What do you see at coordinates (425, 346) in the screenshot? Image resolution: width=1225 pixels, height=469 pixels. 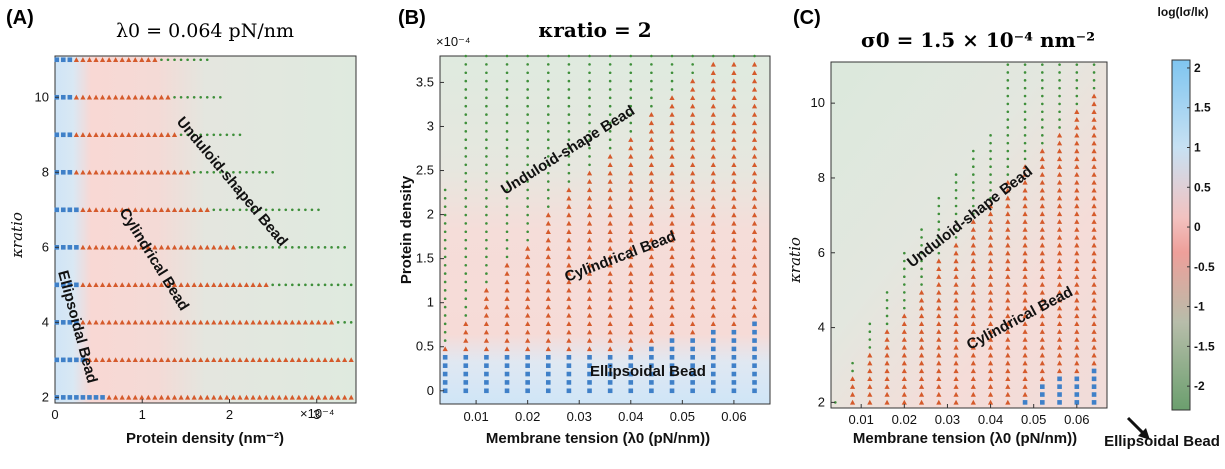 I see `y-tick-label-b: 0.5` at bounding box center [425, 346].